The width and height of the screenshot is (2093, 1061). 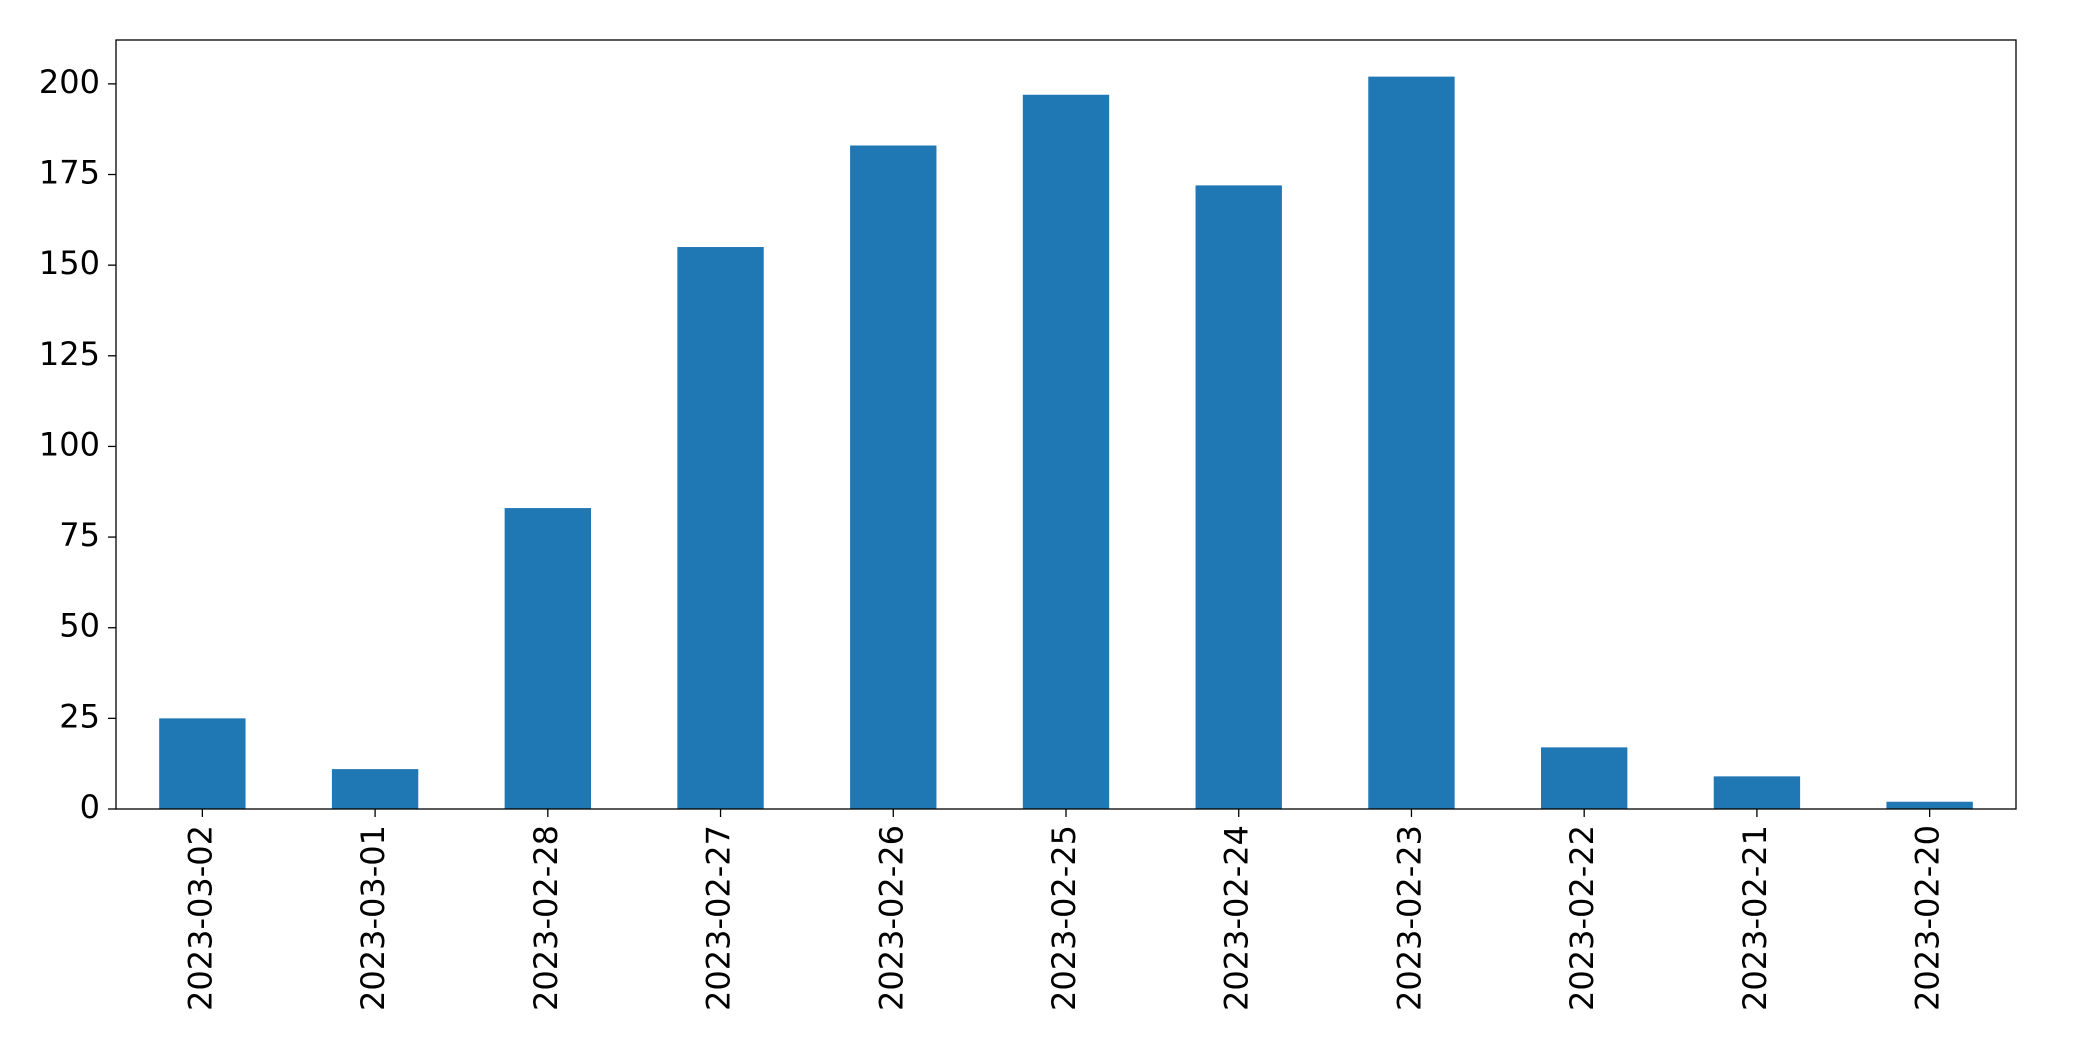 What do you see at coordinates (69, 82) in the screenshot?
I see `y-tick-label: 200` at bounding box center [69, 82].